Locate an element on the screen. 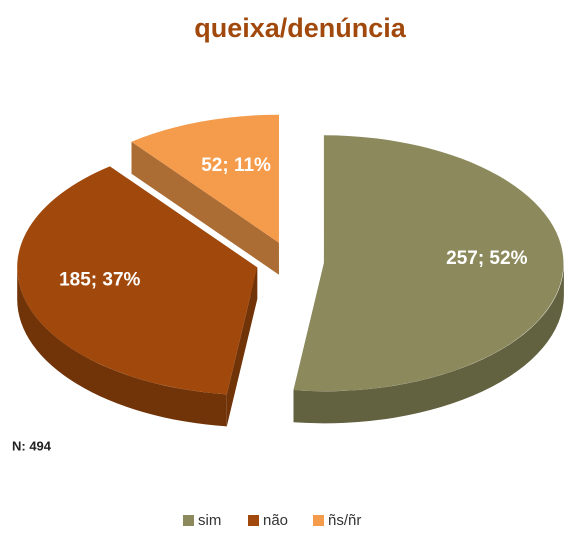 This screenshot has height=533, width=579. annotation: N: 494 is located at coordinates (32, 445).